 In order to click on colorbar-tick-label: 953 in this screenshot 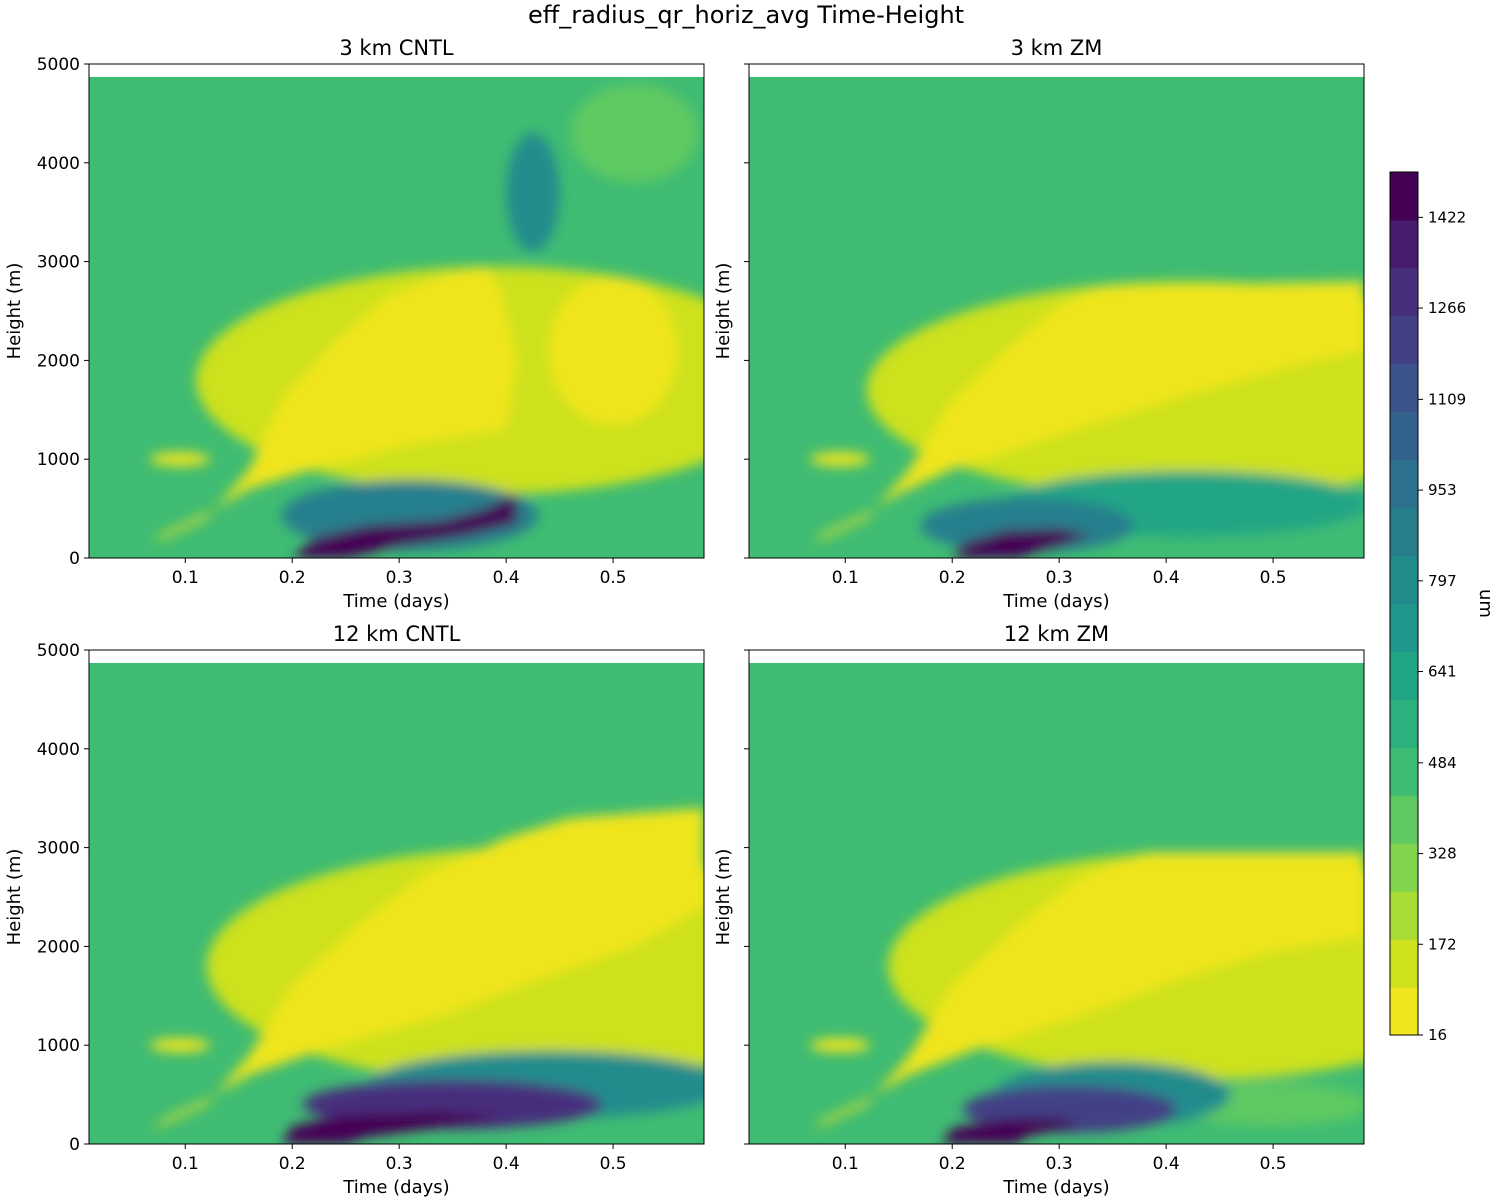, I will do `click(1442, 490)`.